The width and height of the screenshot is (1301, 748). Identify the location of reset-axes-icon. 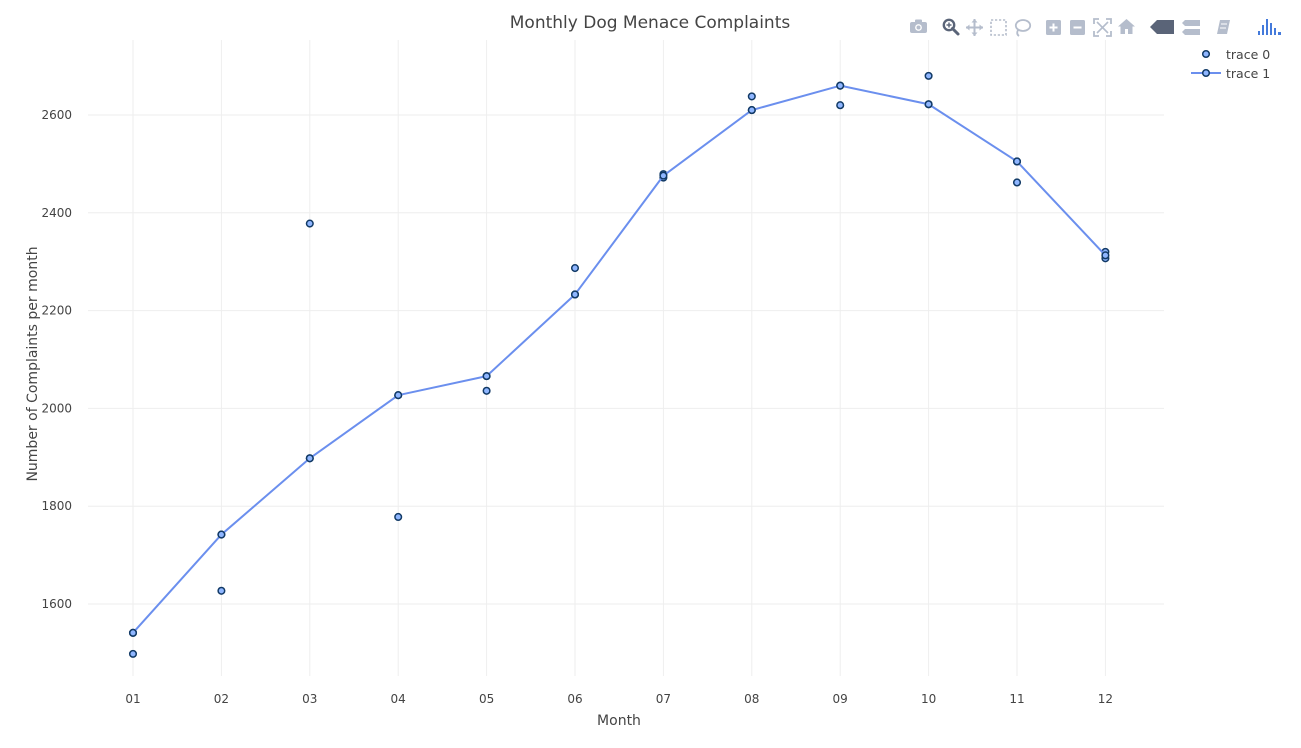
(1126, 26).